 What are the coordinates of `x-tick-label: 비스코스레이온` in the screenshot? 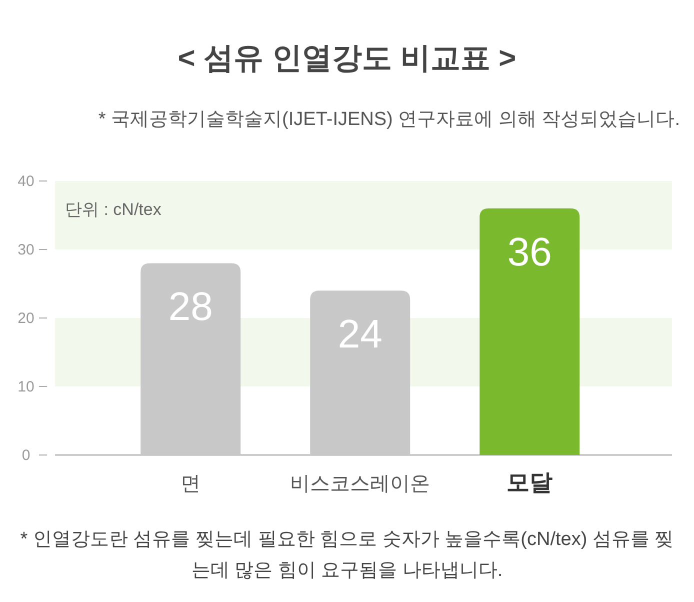 It's located at (360, 484).